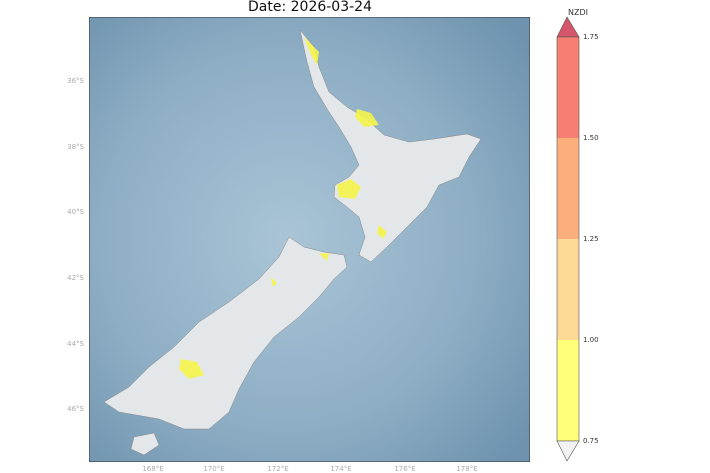 Image resolution: width=710 pixels, height=473 pixels. Describe the element at coordinates (382, 232) in the screenshot. I see `drought-area-manawatu` at that location.